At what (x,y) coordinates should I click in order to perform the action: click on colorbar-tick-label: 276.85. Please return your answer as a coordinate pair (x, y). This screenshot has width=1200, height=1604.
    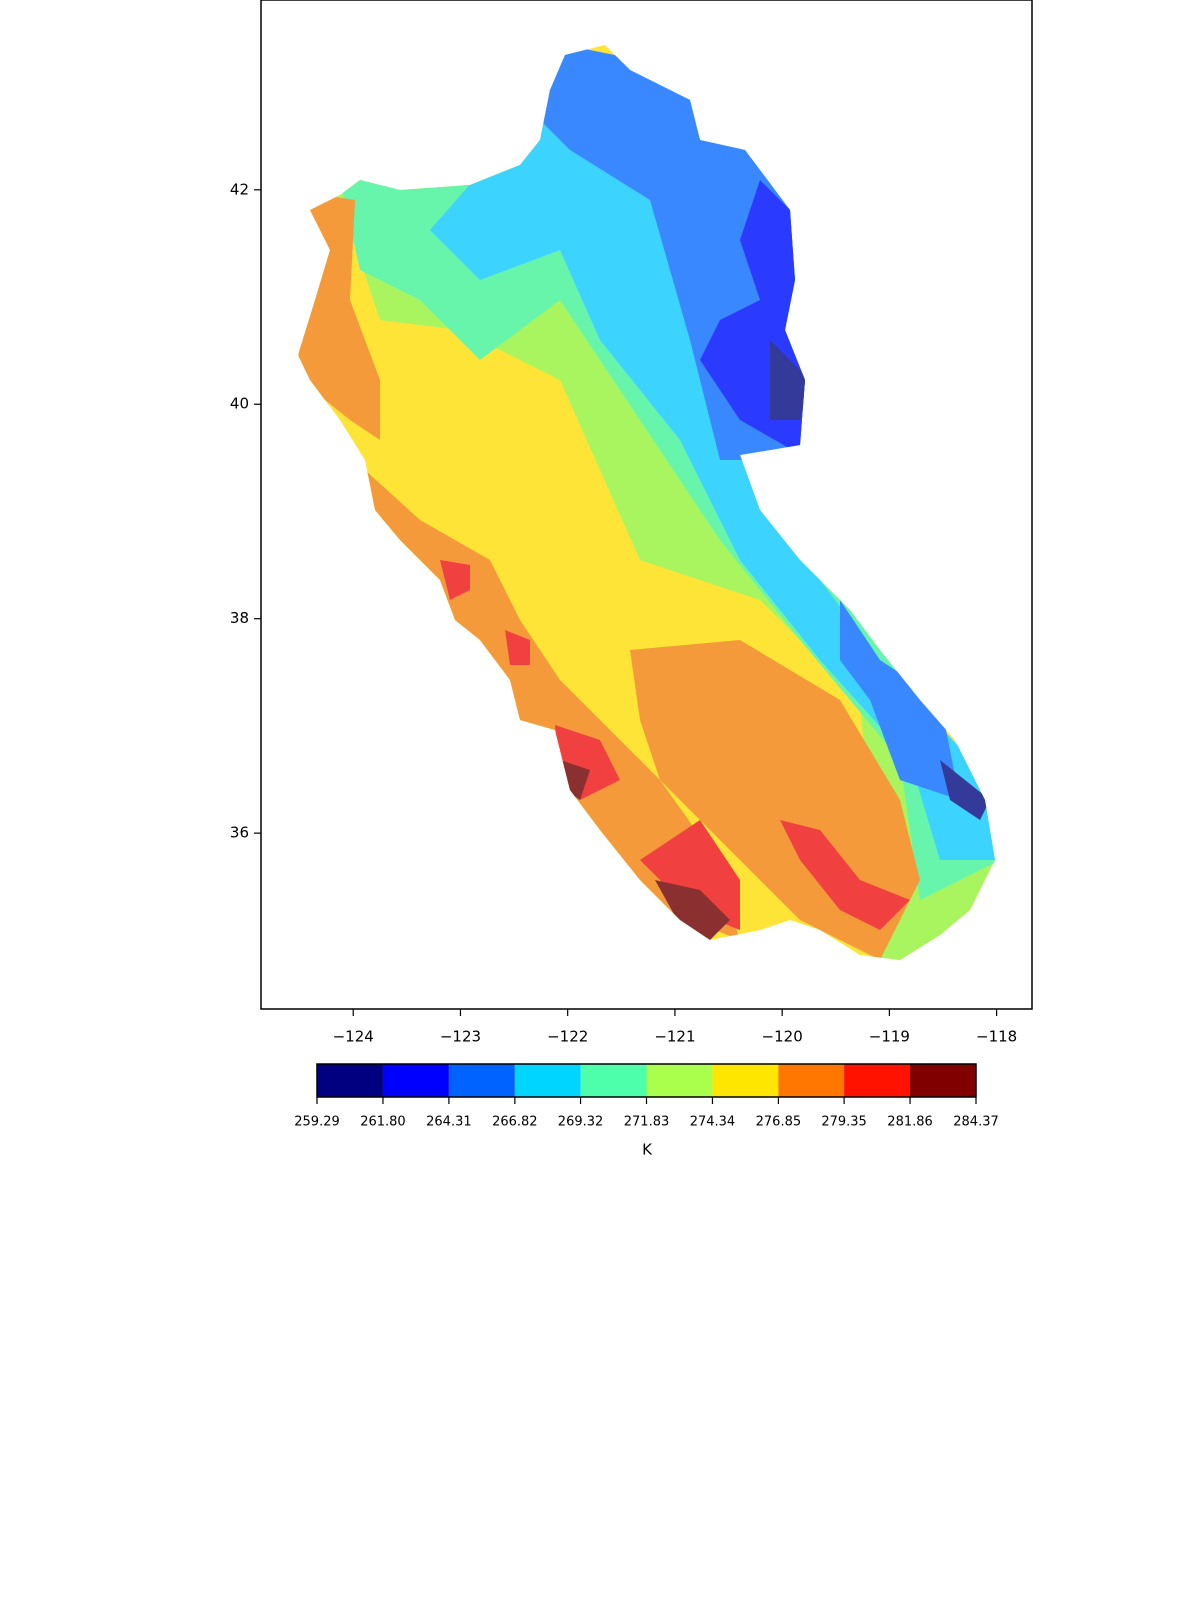
    Looking at the image, I should click on (779, 1122).